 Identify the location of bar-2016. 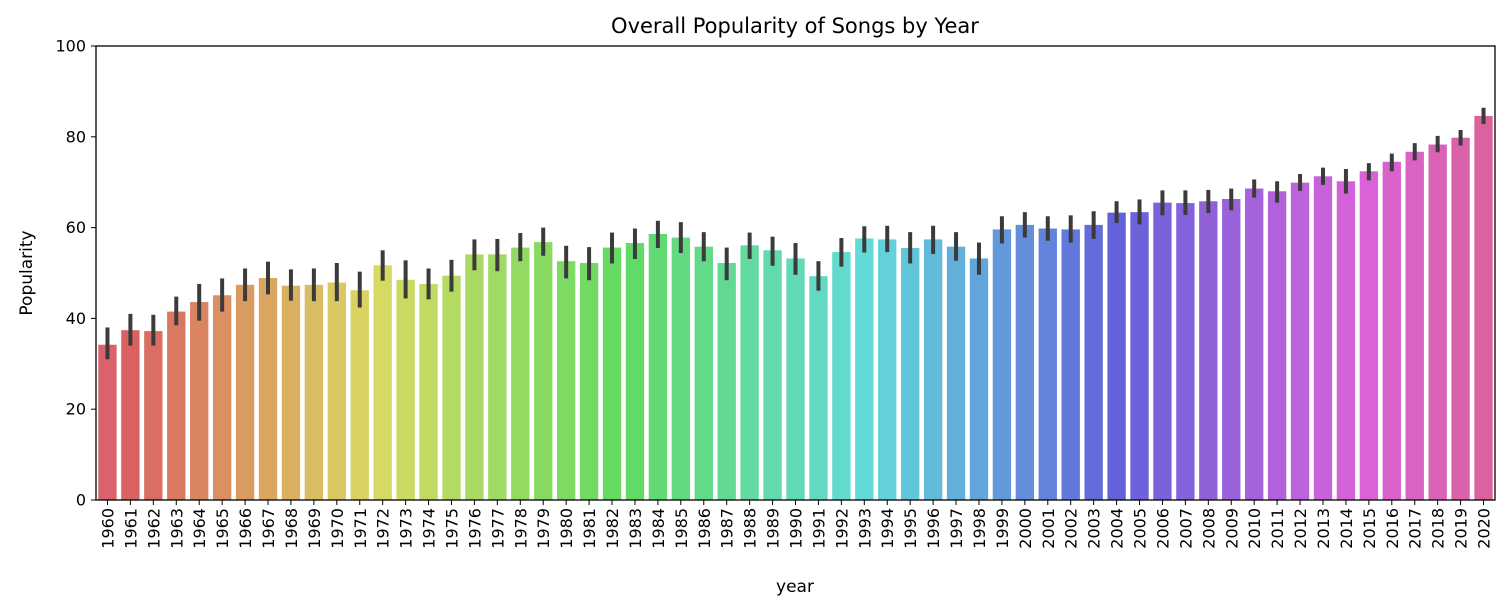
(1391, 330).